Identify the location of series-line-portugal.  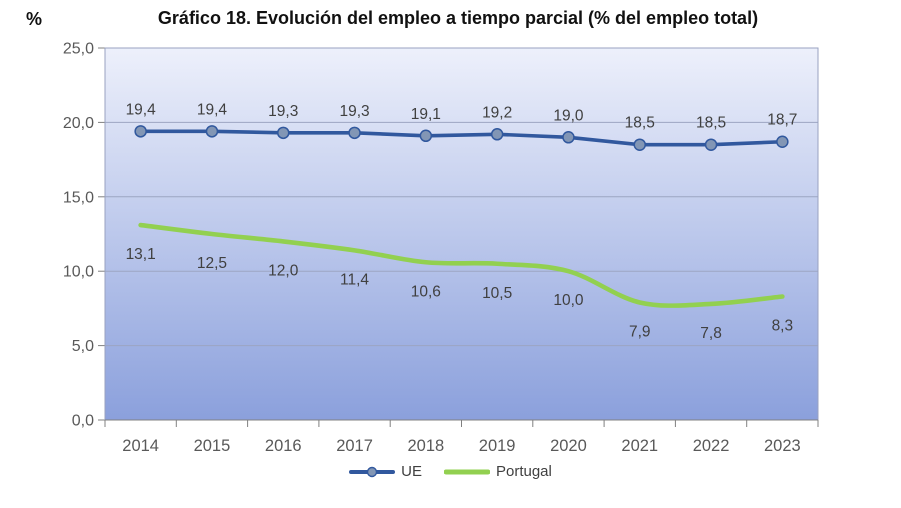
(461, 265).